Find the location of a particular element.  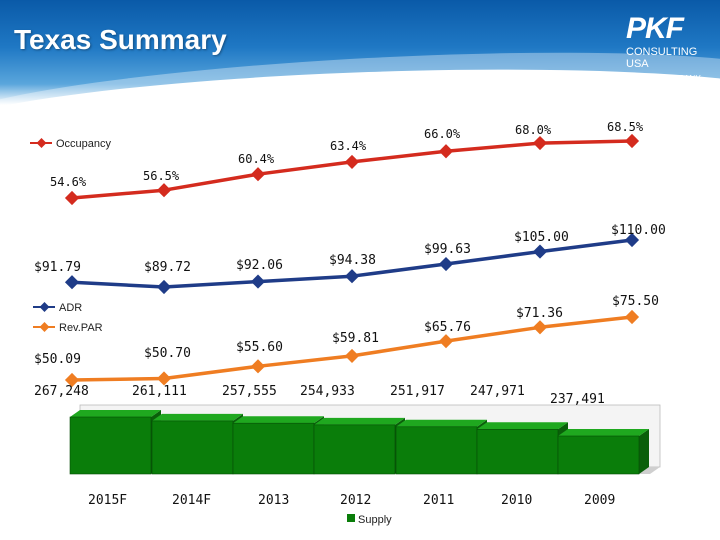

revpar-legend-marker is located at coordinates (44, 327).